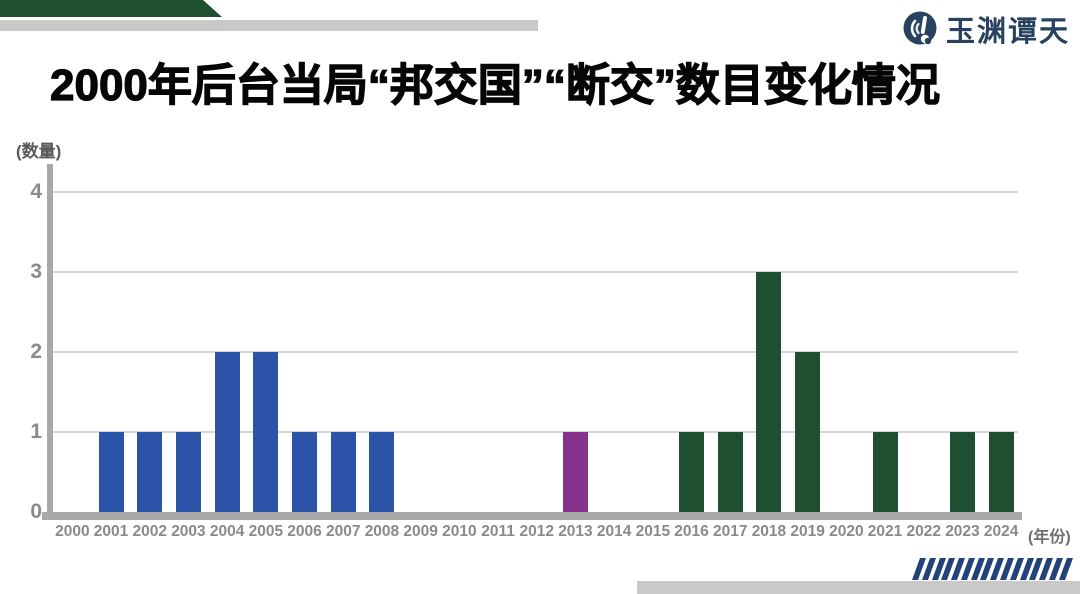  Describe the element at coordinates (188, 472) in the screenshot. I see `bar-2003` at that location.